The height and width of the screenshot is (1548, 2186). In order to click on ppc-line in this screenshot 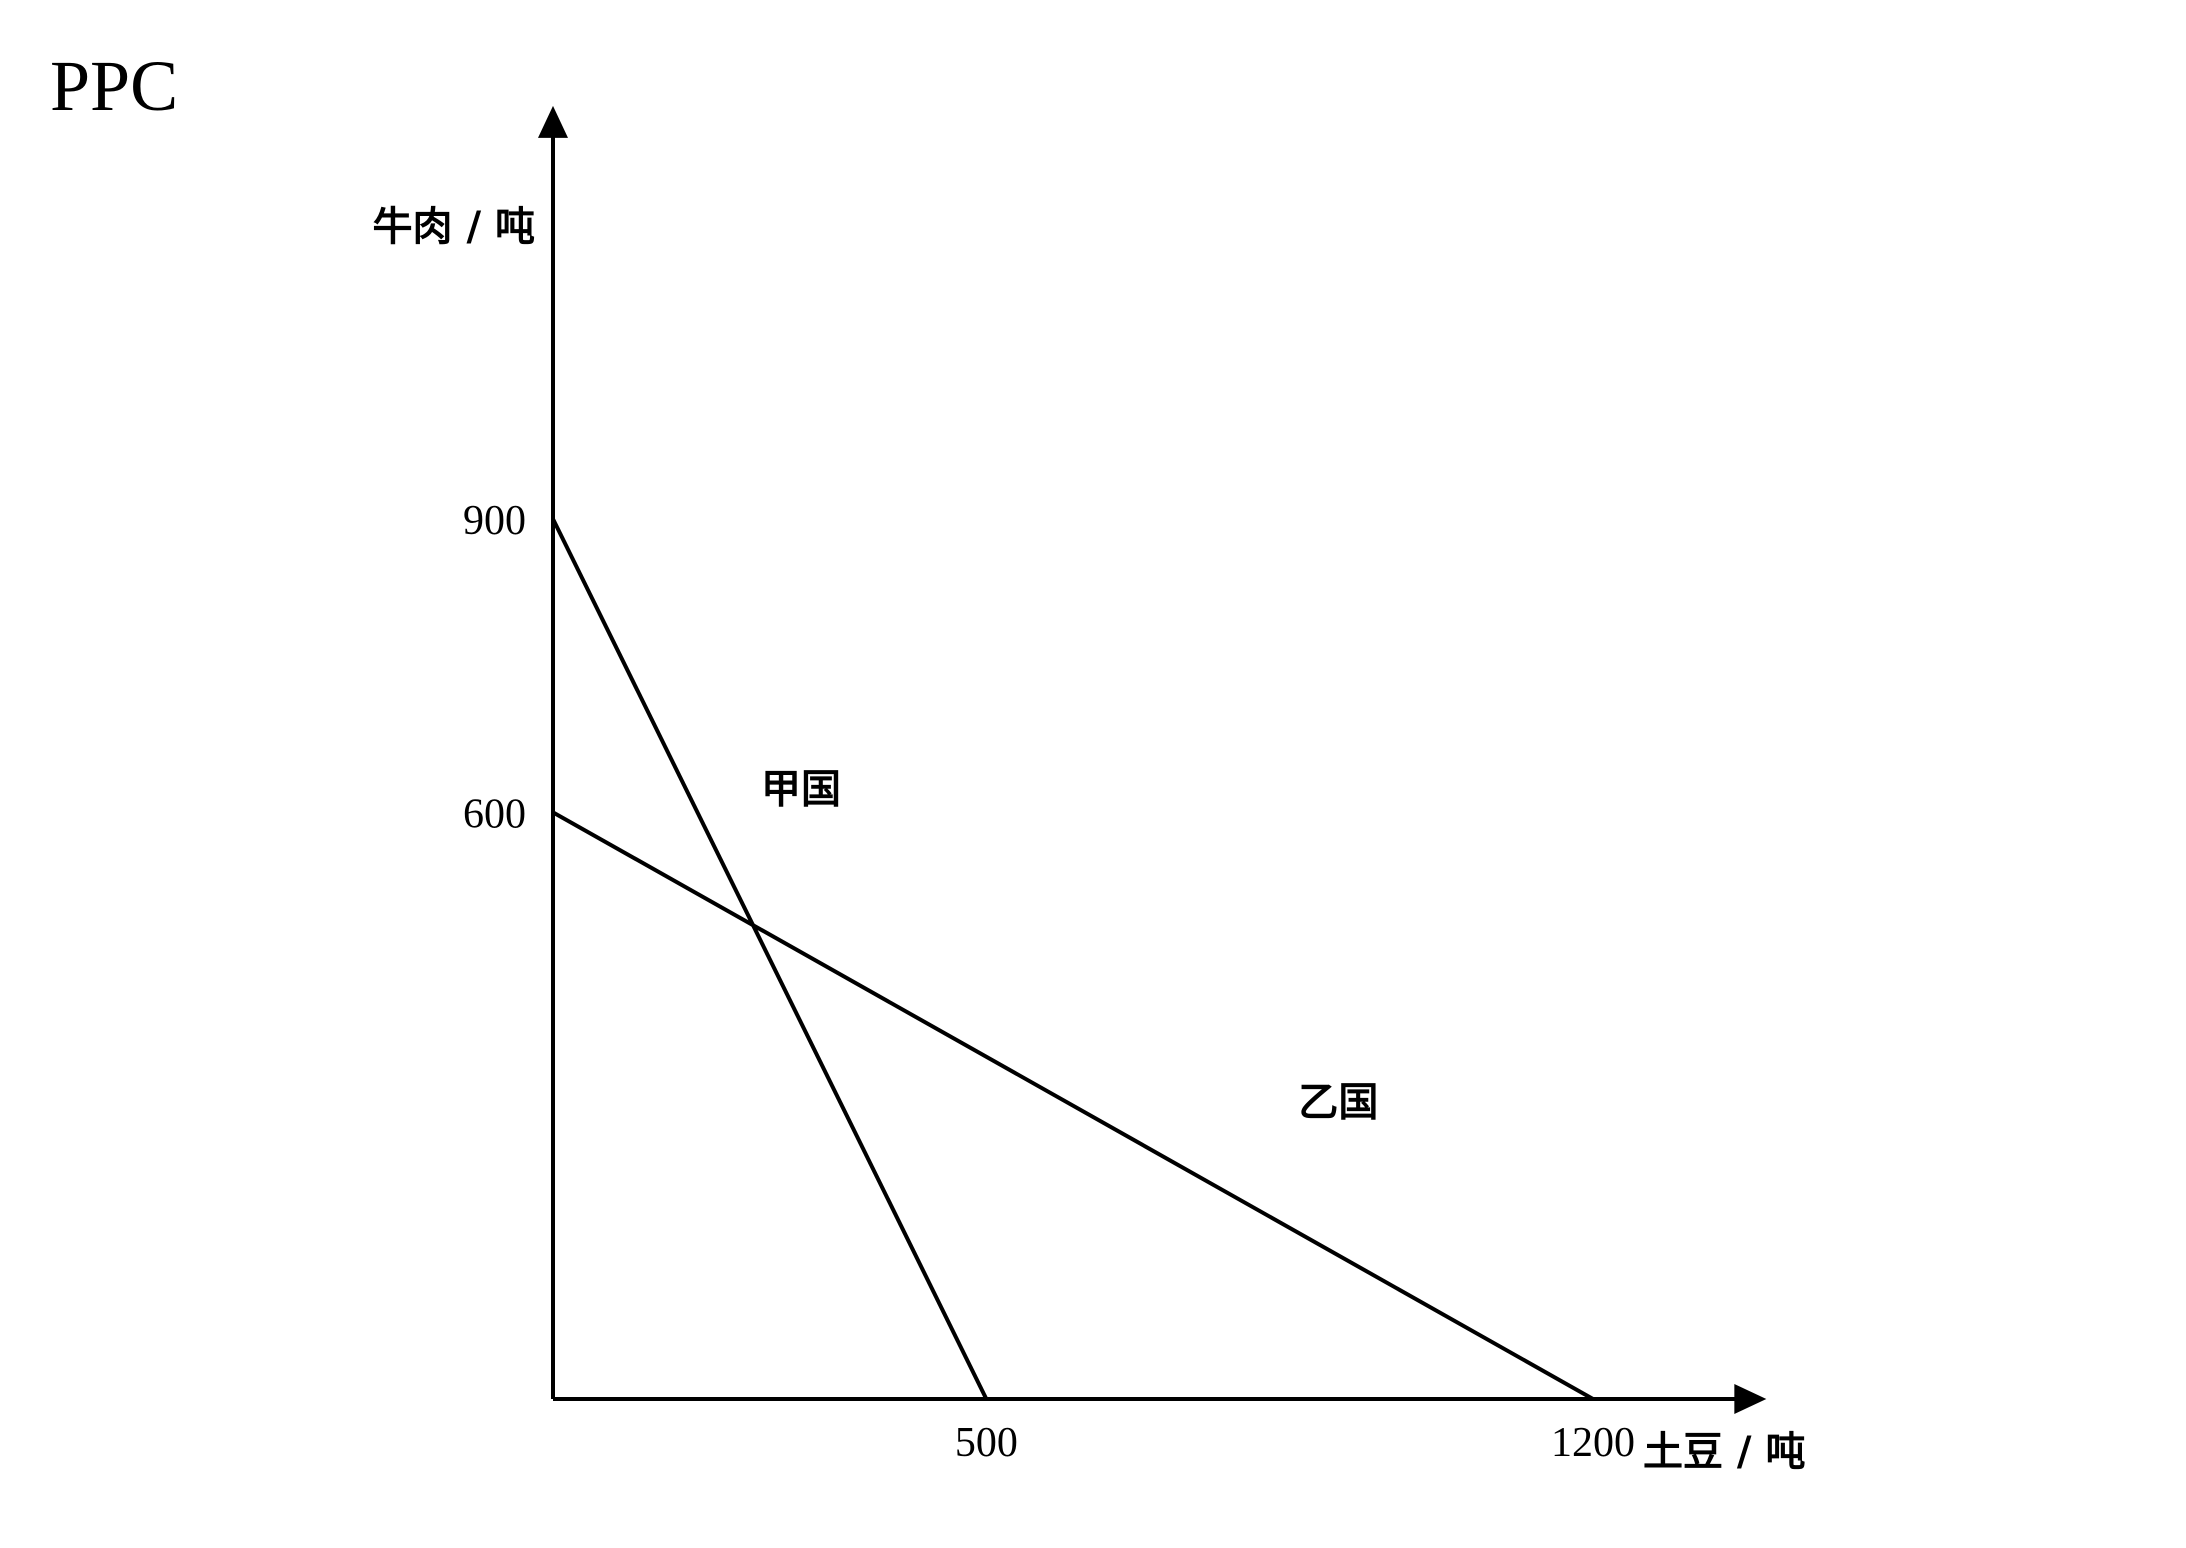, I will do `click(770, 959)`.